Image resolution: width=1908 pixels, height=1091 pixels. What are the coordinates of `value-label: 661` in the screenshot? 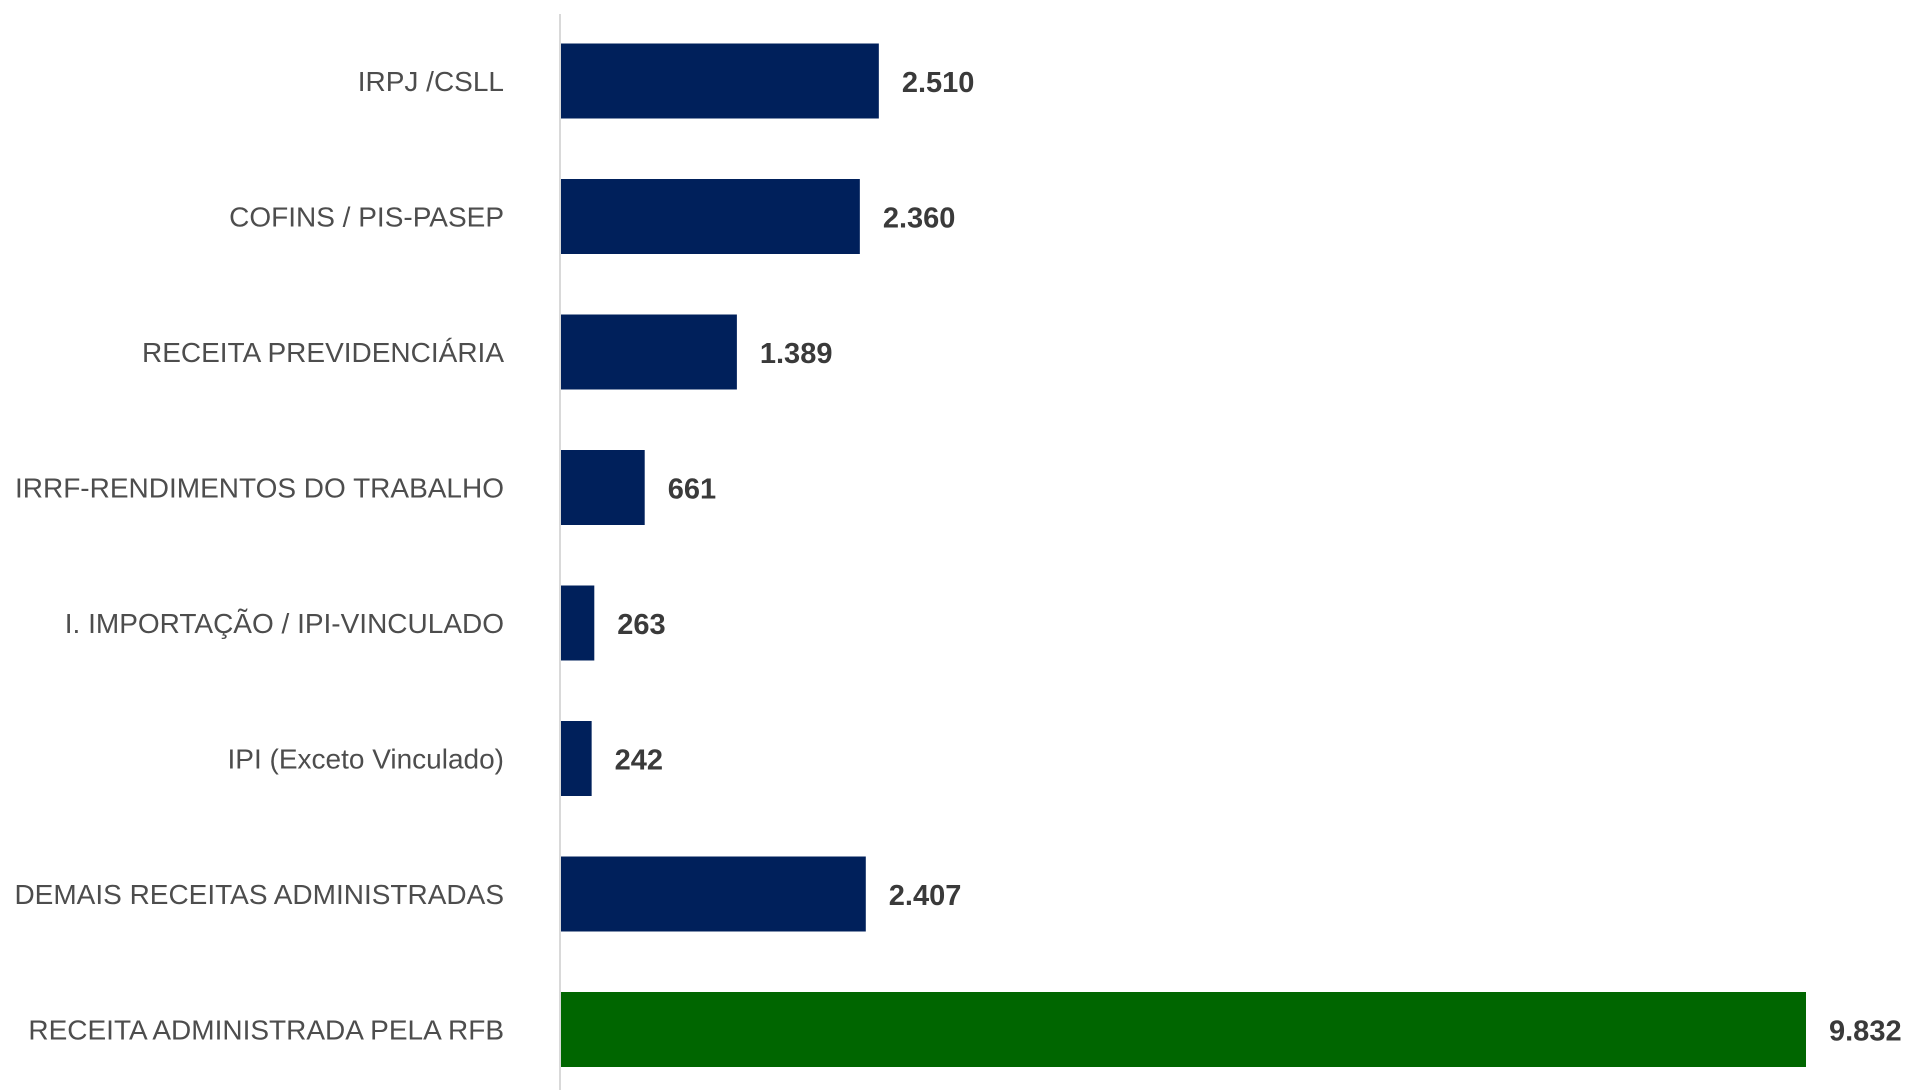 It's located at (692, 490).